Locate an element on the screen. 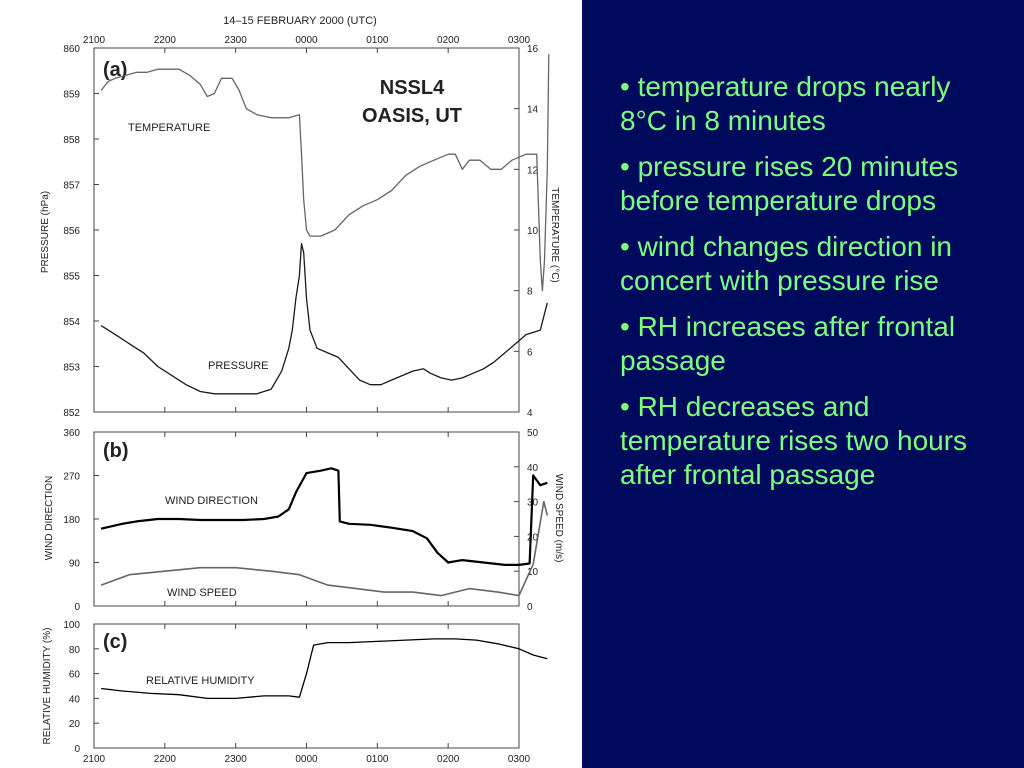 This screenshot has height=768, width=1024. relative-humidity-annotation: RELATIVE HUMIDITY is located at coordinates (200, 681).